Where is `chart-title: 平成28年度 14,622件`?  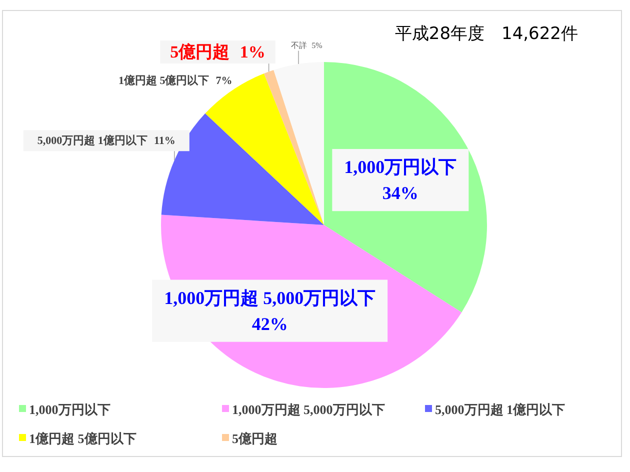 chart-title: 平成28年度 14,622件 is located at coordinates (486, 34).